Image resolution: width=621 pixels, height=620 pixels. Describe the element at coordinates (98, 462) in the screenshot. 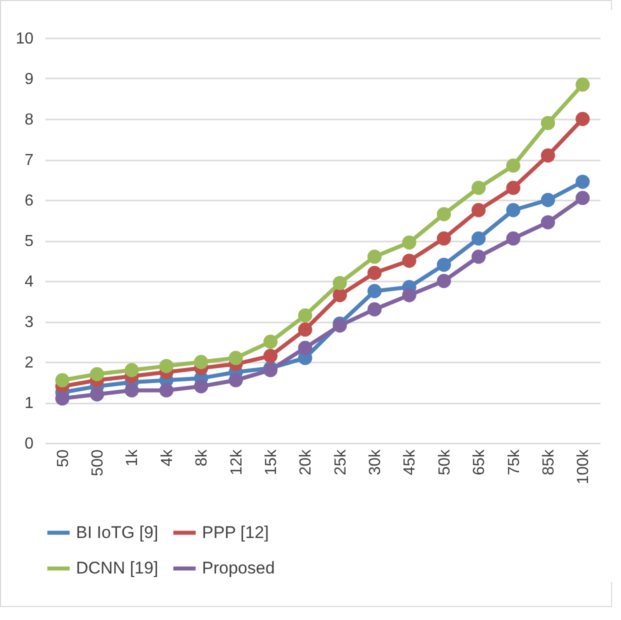

I see `x-tick-label: 500` at that location.